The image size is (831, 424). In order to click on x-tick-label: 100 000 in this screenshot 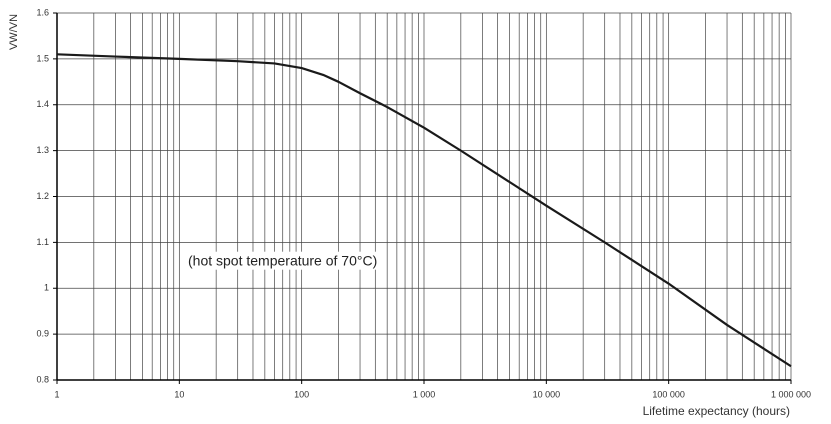, I will do `click(668, 394)`.